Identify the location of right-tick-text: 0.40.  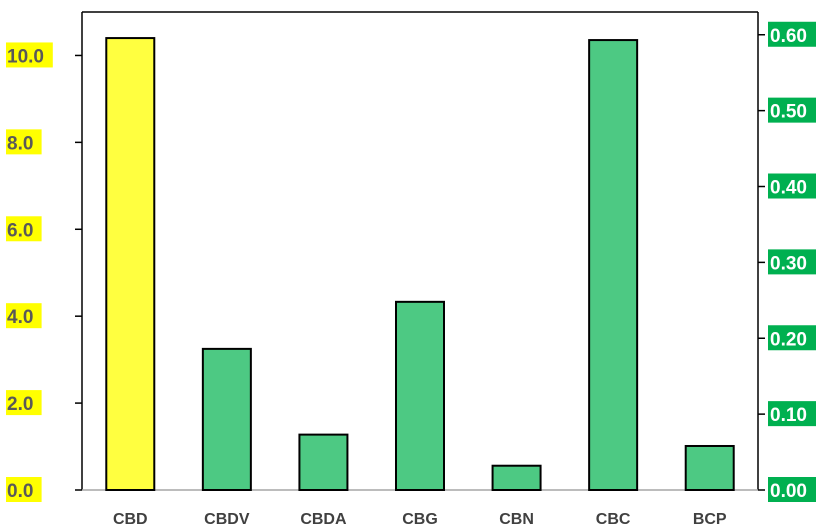
(788, 188).